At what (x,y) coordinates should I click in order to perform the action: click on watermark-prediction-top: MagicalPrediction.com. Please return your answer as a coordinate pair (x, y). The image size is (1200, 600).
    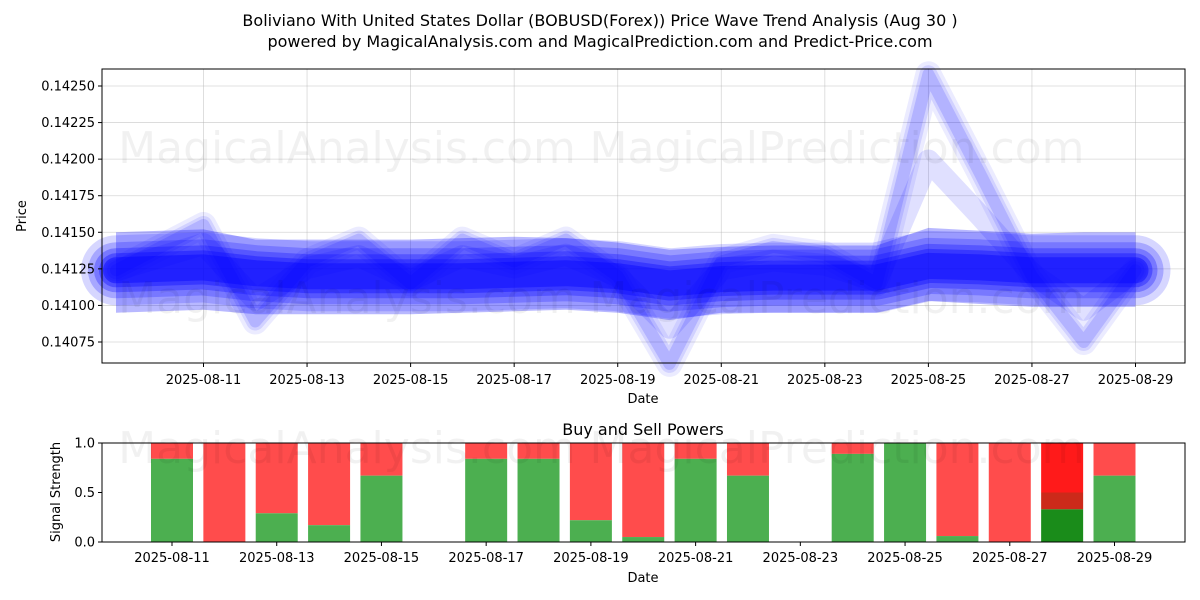
    Looking at the image, I should click on (837, 148).